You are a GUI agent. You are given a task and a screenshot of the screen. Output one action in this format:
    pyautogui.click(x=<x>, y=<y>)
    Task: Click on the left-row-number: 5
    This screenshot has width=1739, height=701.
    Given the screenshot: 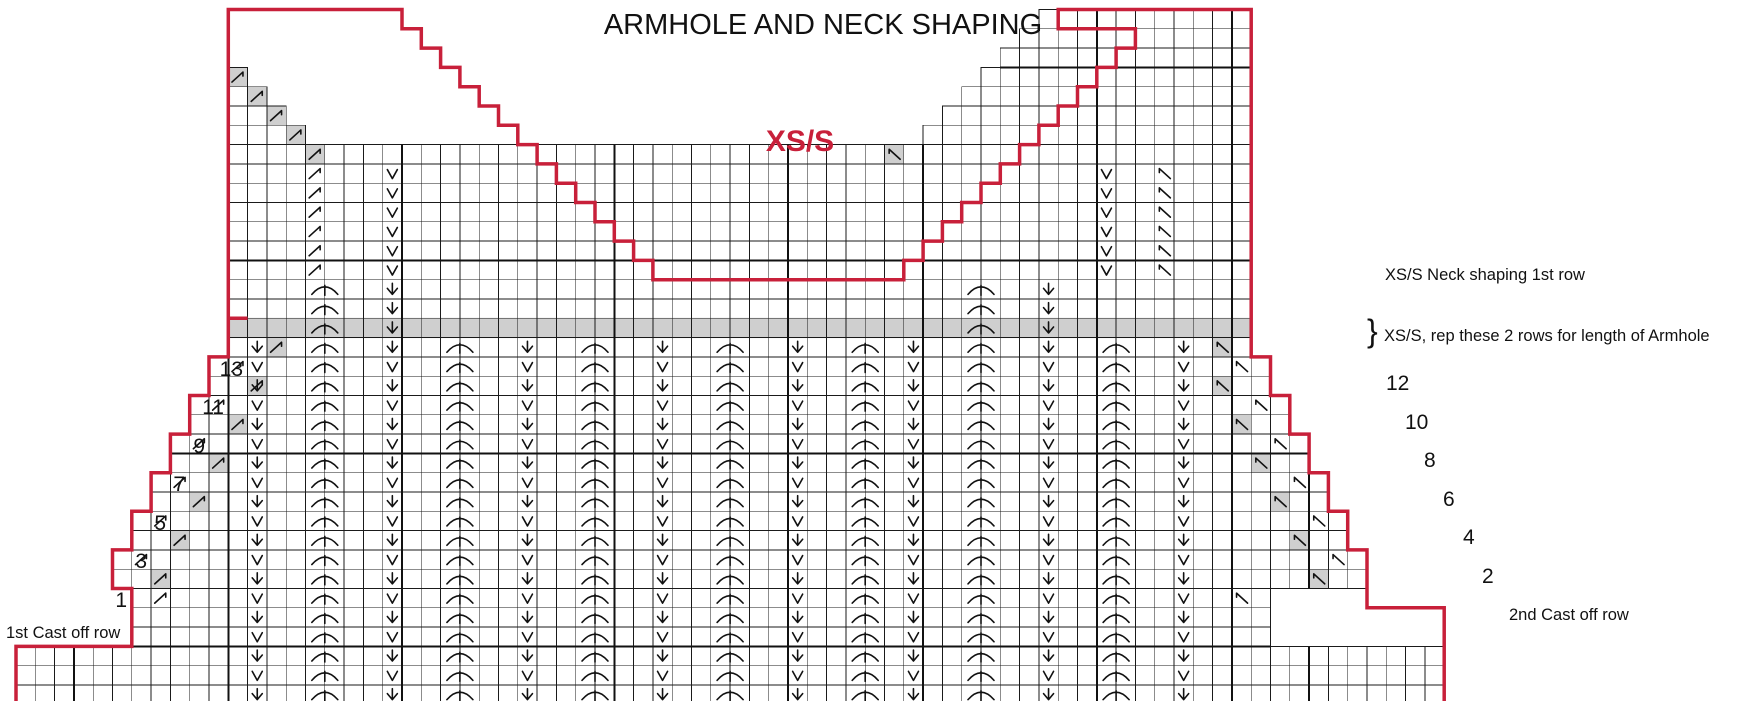 What is the action you would take?
    pyautogui.click(x=160, y=523)
    